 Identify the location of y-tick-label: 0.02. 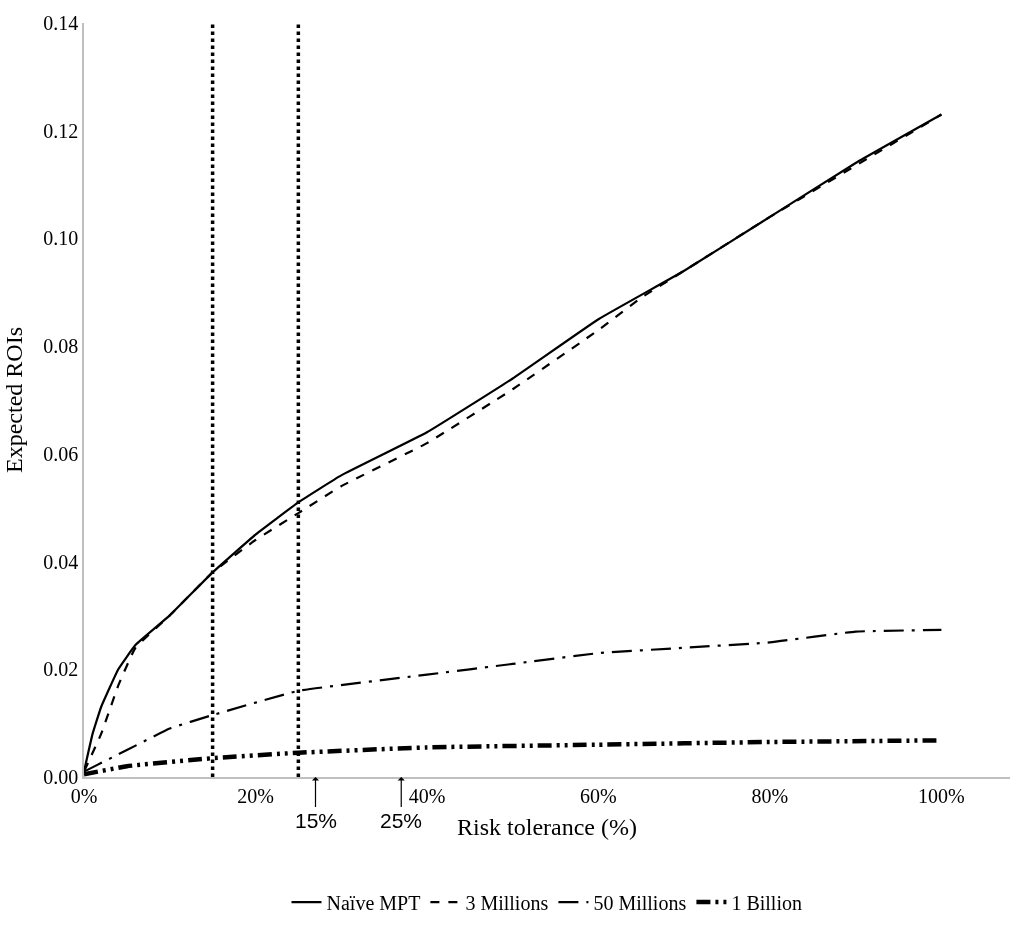
(61, 669).